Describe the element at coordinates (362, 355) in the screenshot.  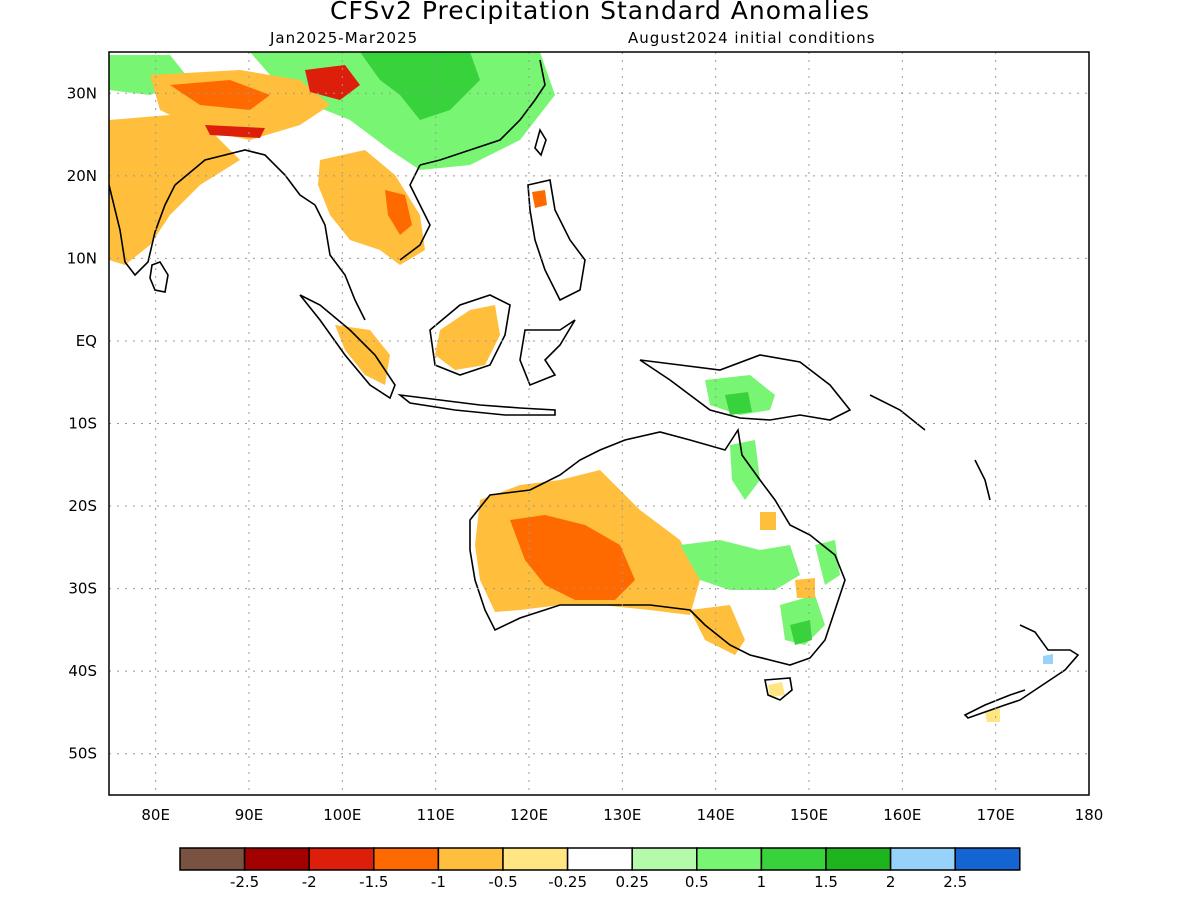
I see `sumatra-negative-anomaly` at that location.